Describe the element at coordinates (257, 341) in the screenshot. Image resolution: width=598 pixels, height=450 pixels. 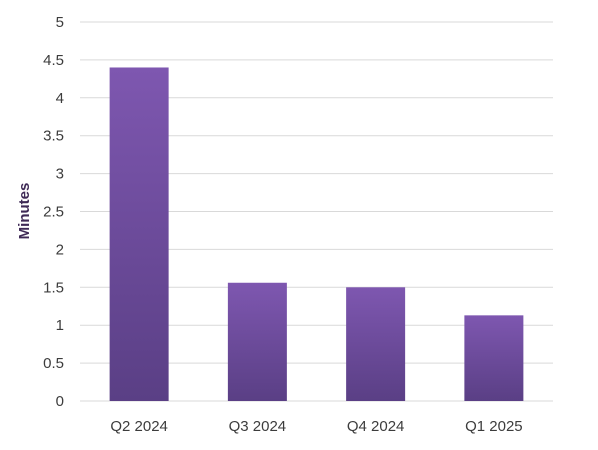
I see `bar-q3-2024` at that location.